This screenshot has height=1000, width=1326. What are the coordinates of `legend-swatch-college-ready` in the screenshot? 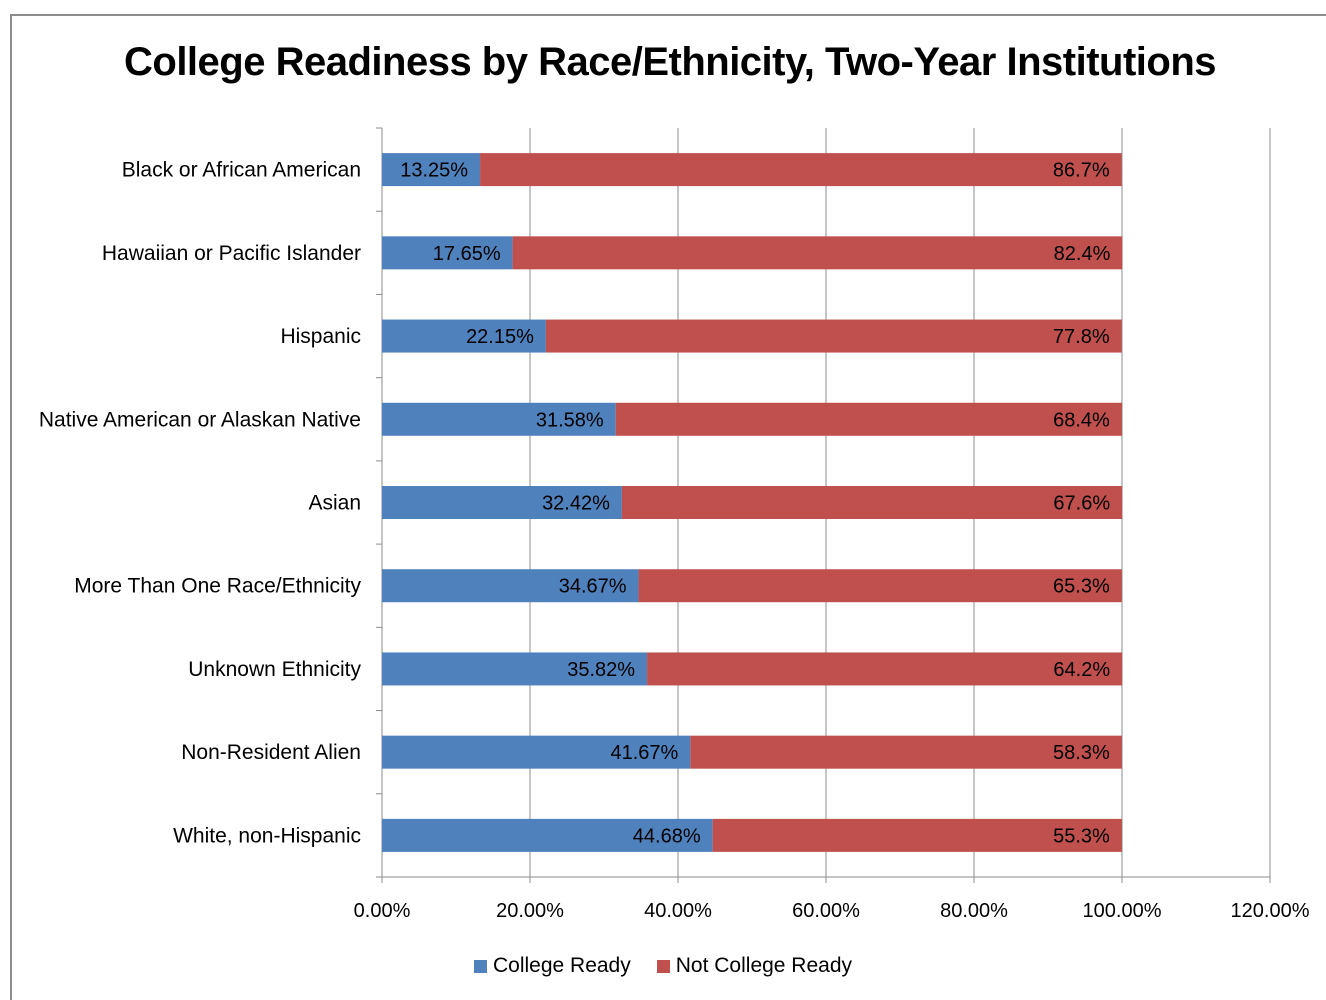 It's located at (480, 966).